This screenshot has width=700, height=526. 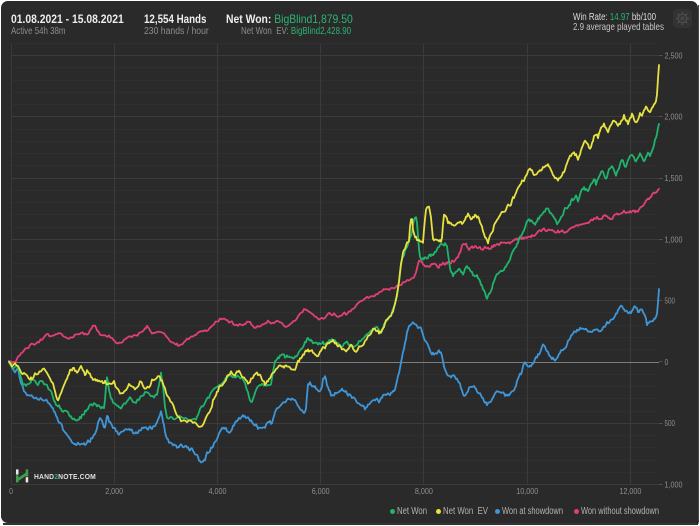 I want to click on svg-text: 4,000, so click(x=218, y=491).